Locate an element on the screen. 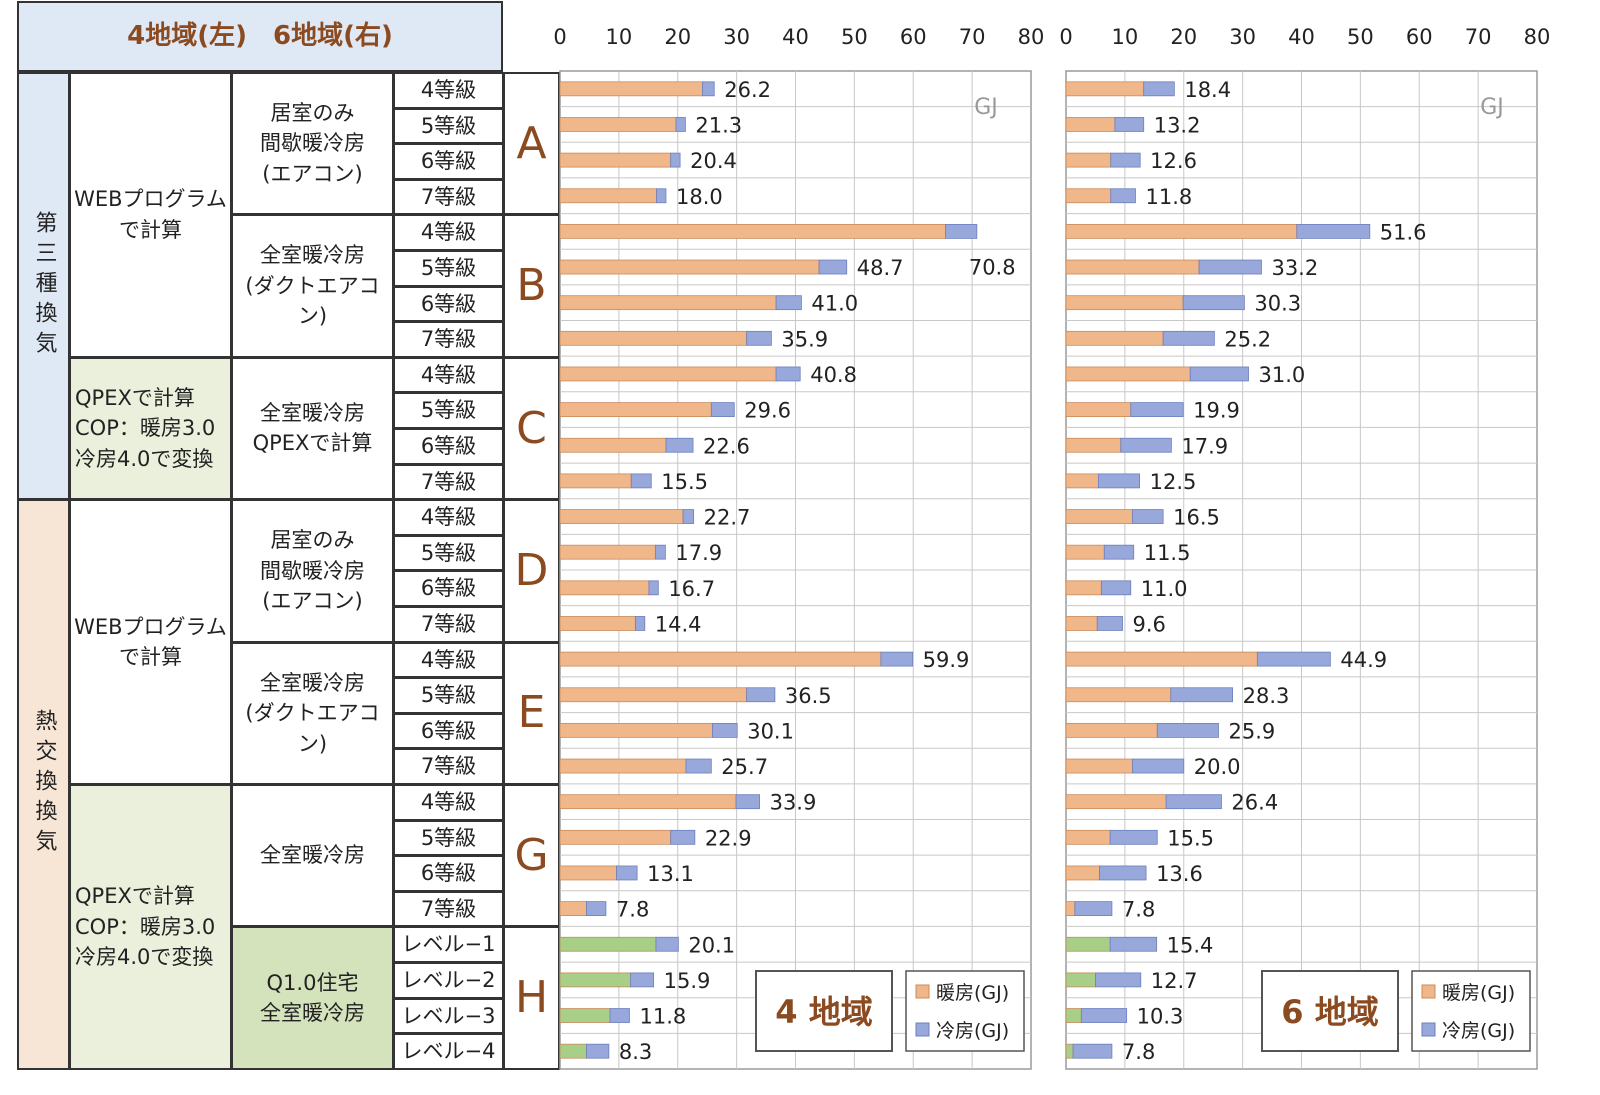 The image size is (1600, 1095). legend-swatch-cooling is located at coordinates (1428, 1029).